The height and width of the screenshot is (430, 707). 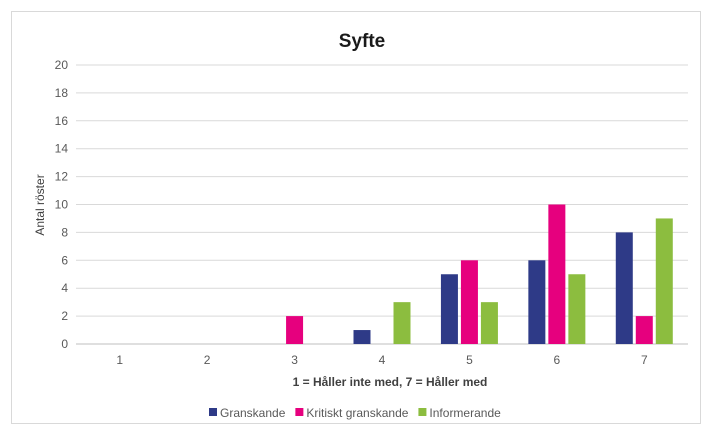 I want to click on y-tick-label: 10, so click(x=62, y=205).